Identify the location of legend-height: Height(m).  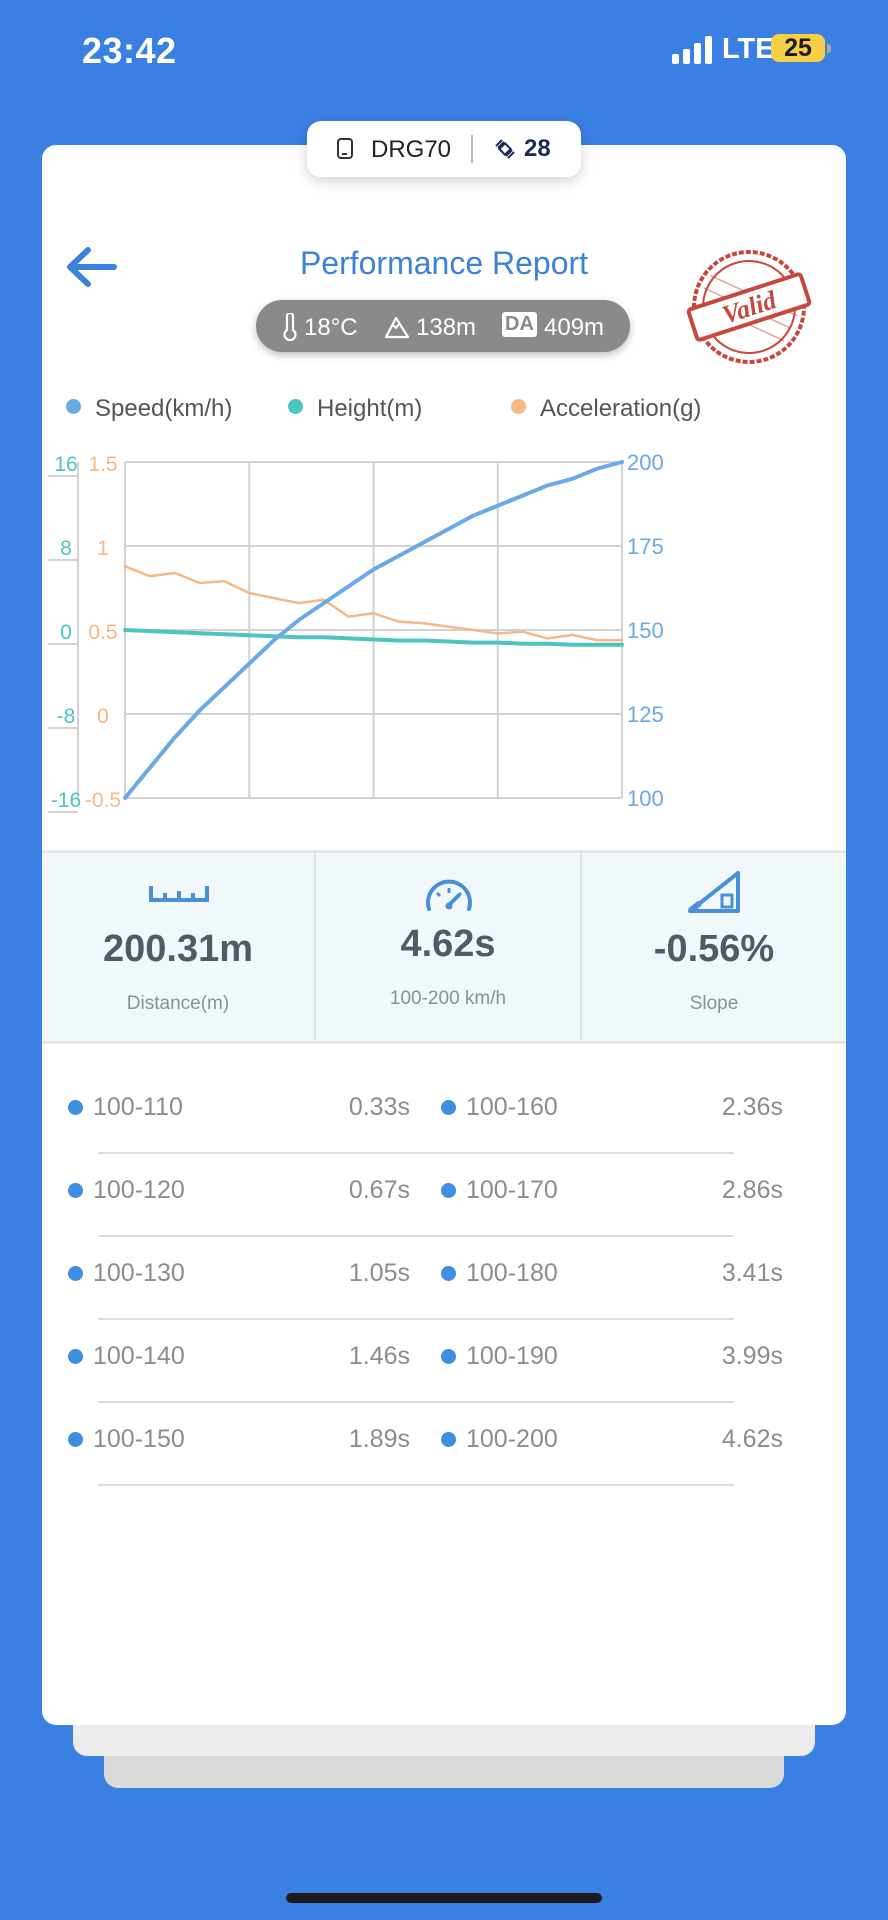
(355, 409).